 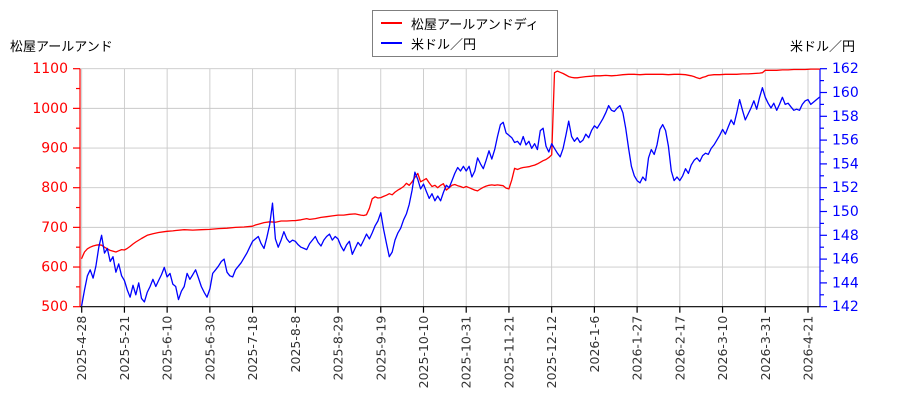 I want to click on legend-label-stock: 松屋アールアンドディ, so click(x=475, y=25).